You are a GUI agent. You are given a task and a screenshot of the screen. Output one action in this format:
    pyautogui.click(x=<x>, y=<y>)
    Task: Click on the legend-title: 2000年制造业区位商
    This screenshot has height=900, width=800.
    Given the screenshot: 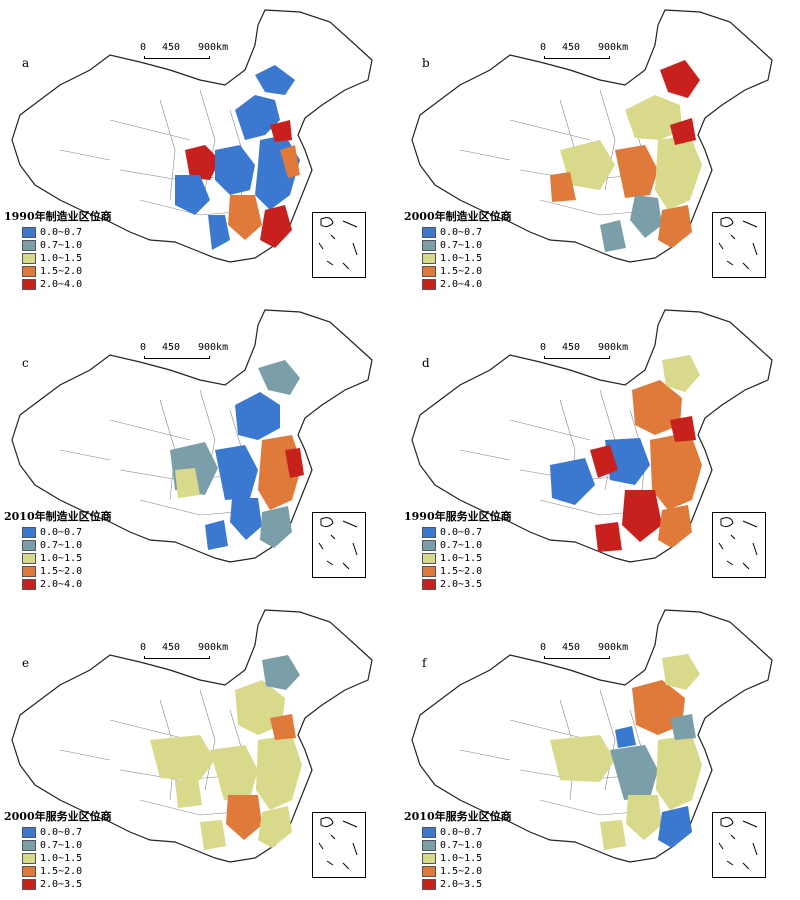 What is the action you would take?
    pyautogui.click(x=458, y=216)
    